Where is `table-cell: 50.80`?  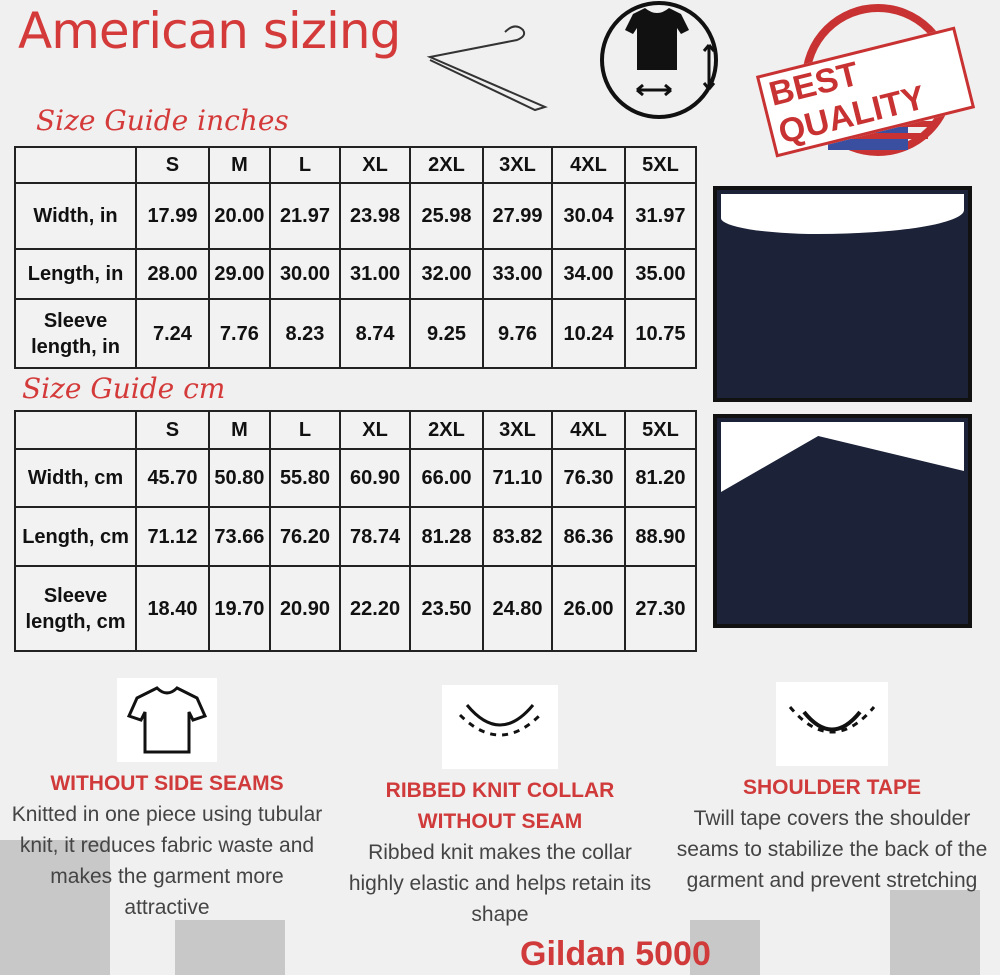 table-cell: 50.80 is located at coordinates (239, 478).